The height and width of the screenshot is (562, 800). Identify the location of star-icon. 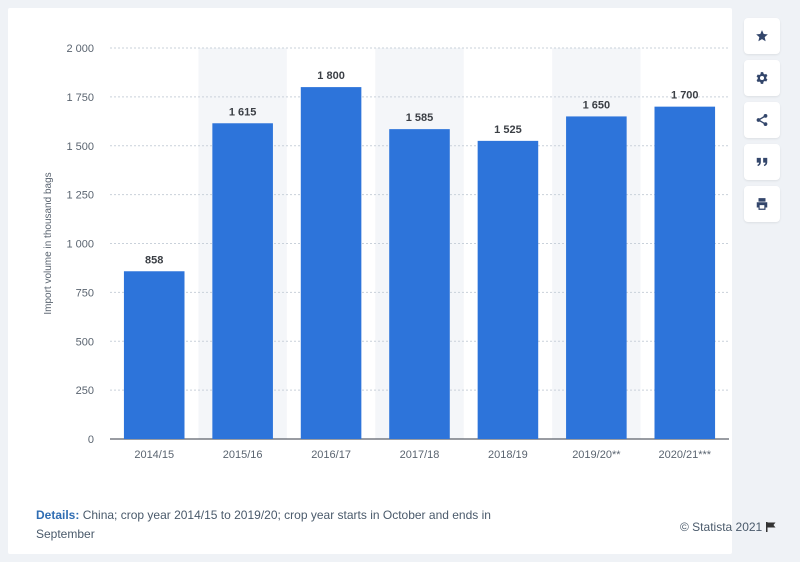
(762, 36).